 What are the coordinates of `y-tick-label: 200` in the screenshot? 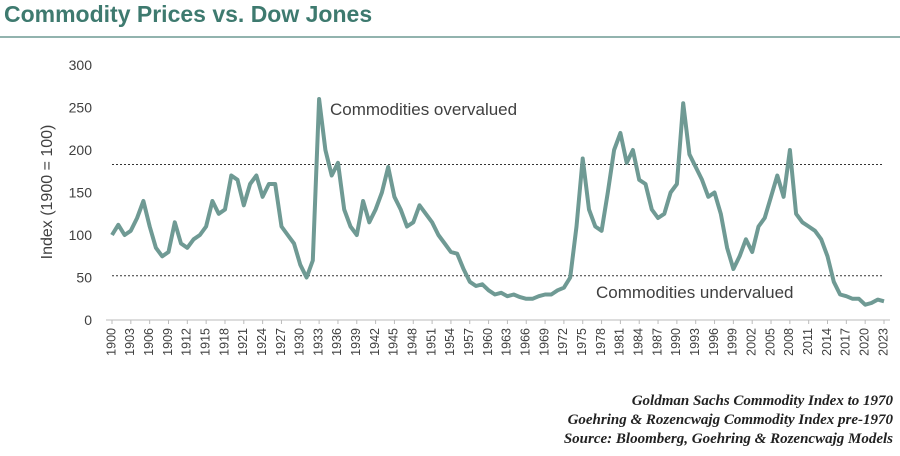 It's located at (81, 150).